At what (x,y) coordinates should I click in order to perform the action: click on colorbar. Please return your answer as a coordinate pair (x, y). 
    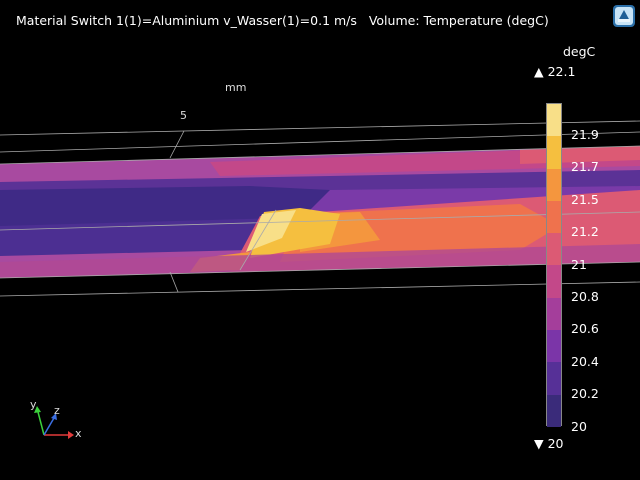
    Looking at the image, I should click on (554, 265).